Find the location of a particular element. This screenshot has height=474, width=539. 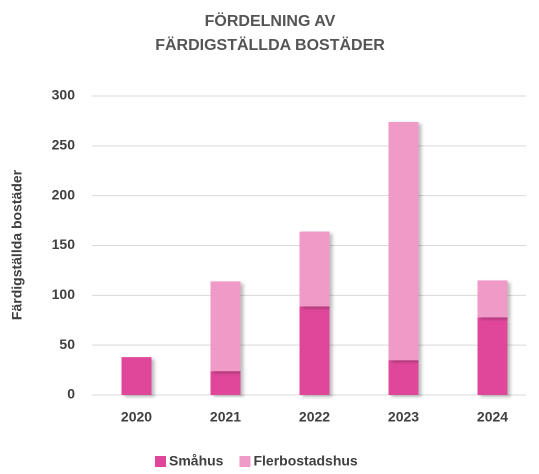

y-tick-label: 0 is located at coordinates (71, 394).